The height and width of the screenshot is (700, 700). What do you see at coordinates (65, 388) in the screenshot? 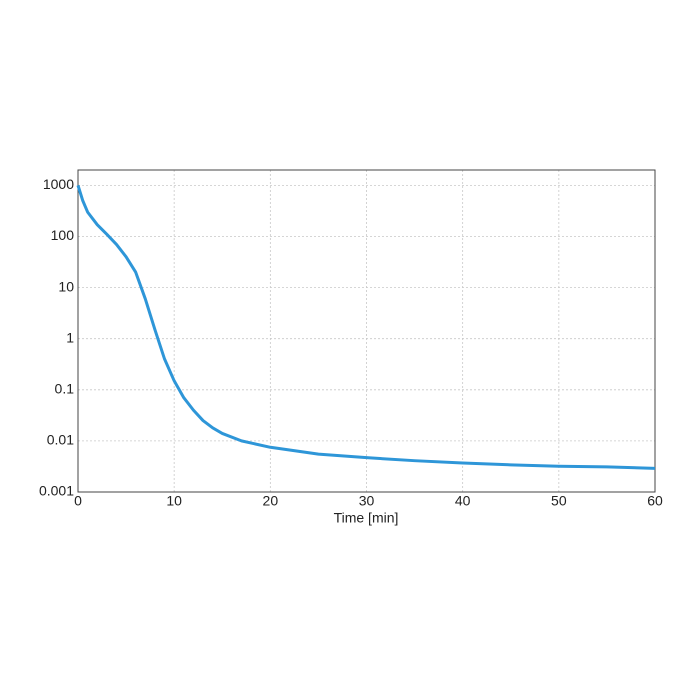
I see `y-tick-label: 0.1` at bounding box center [65, 388].